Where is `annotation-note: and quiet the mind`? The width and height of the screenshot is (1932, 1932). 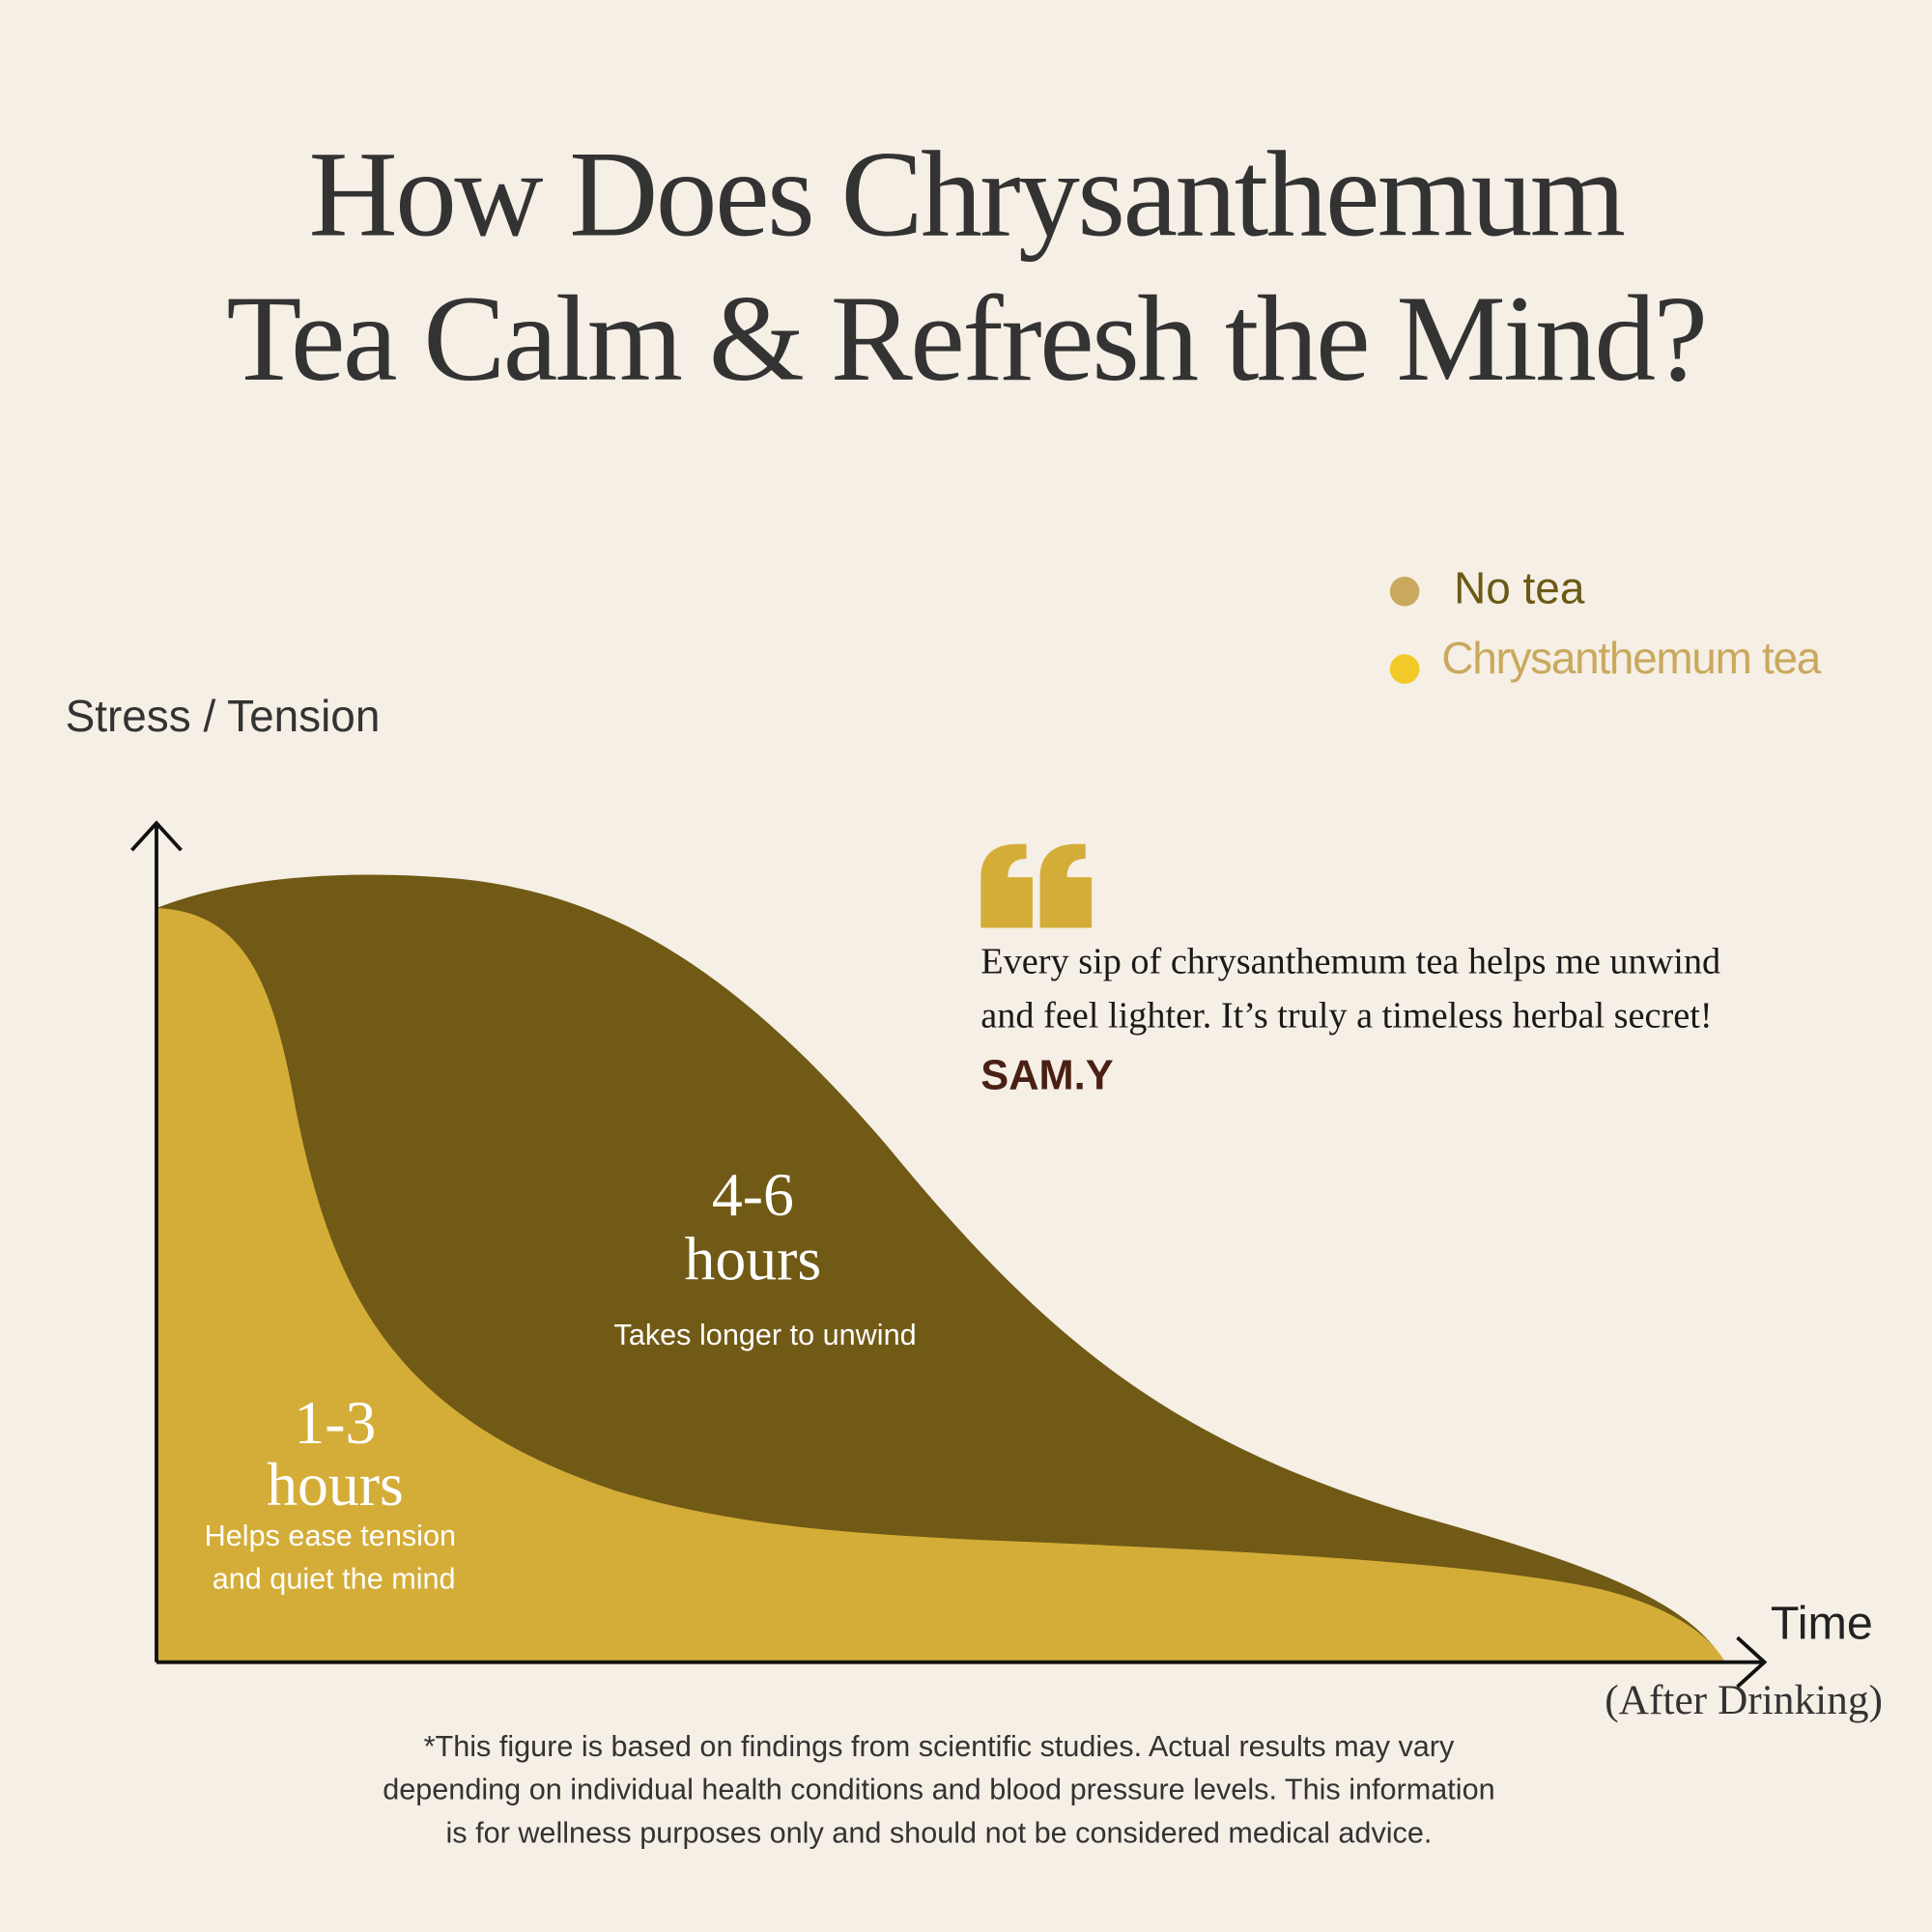
annotation-note: and quiet the mind is located at coordinates (334, 1579).